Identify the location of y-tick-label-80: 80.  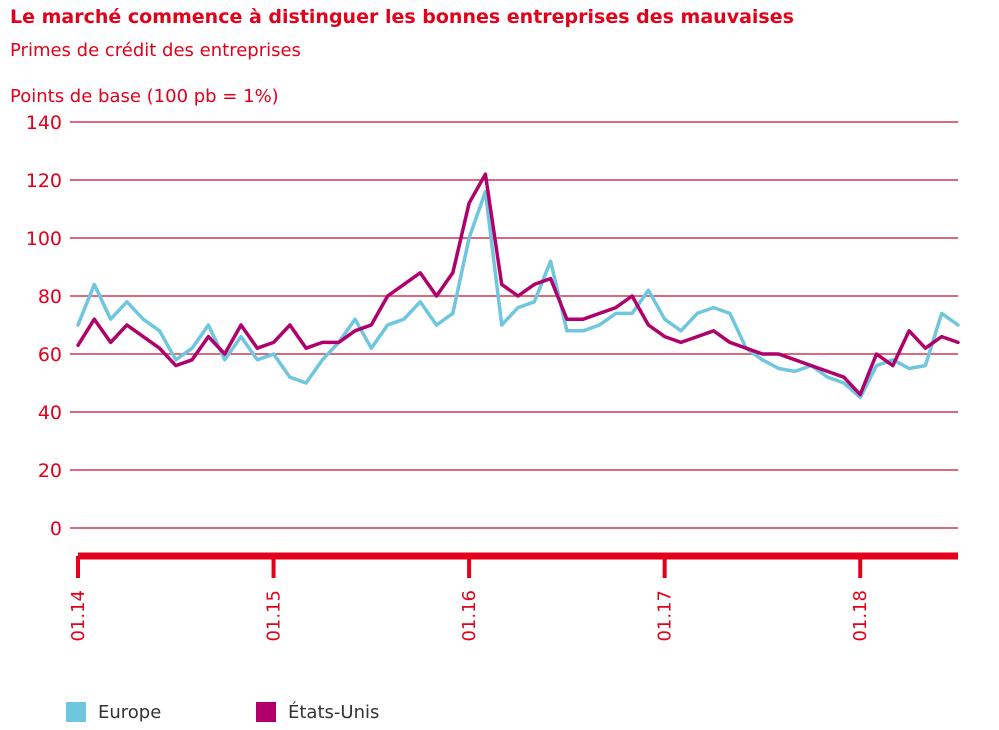
(50, 297).